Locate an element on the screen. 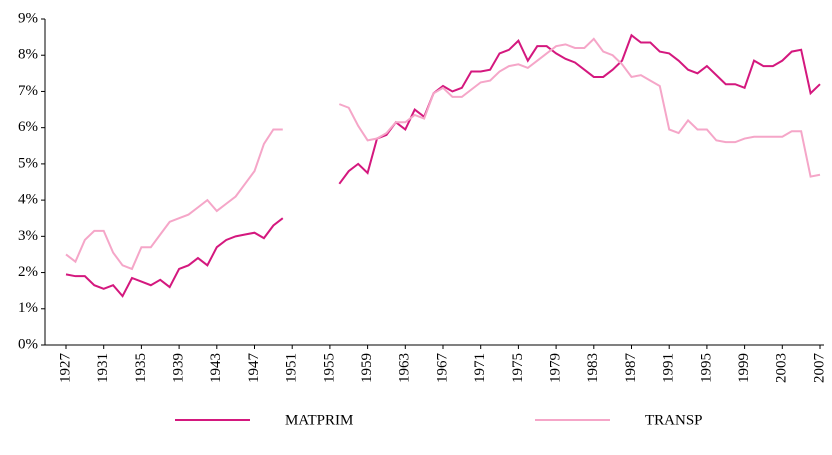  x-tick-label: 1971 is located at coordinates (480, 368).